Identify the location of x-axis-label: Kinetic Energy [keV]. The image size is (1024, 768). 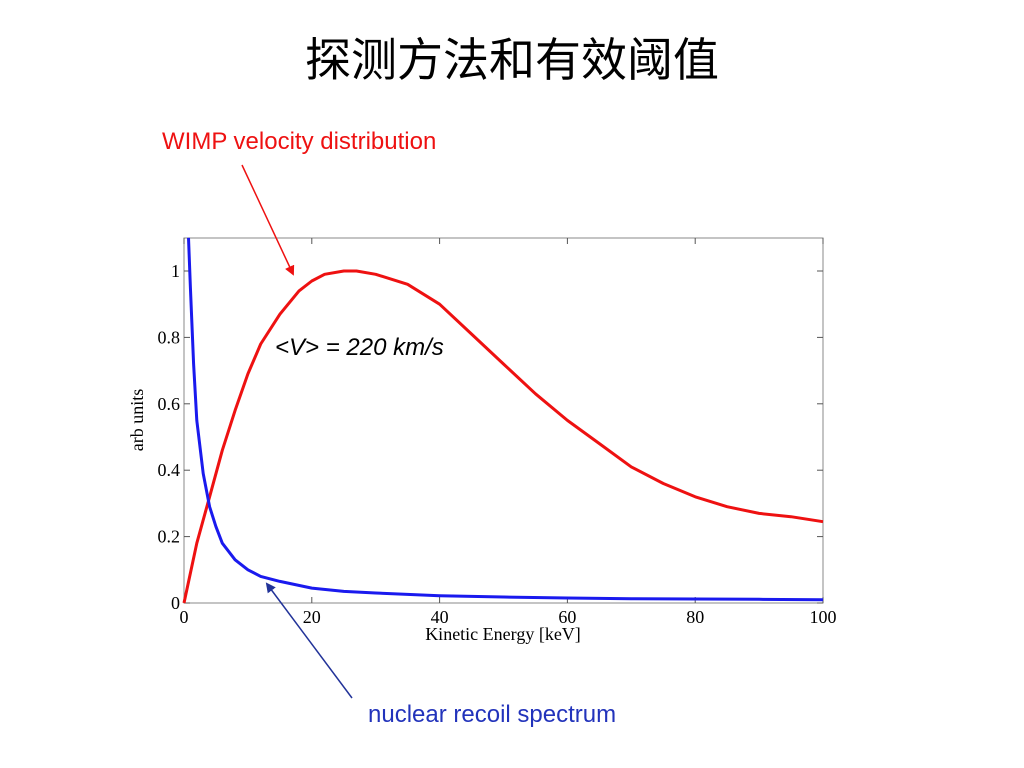
(503, 634).